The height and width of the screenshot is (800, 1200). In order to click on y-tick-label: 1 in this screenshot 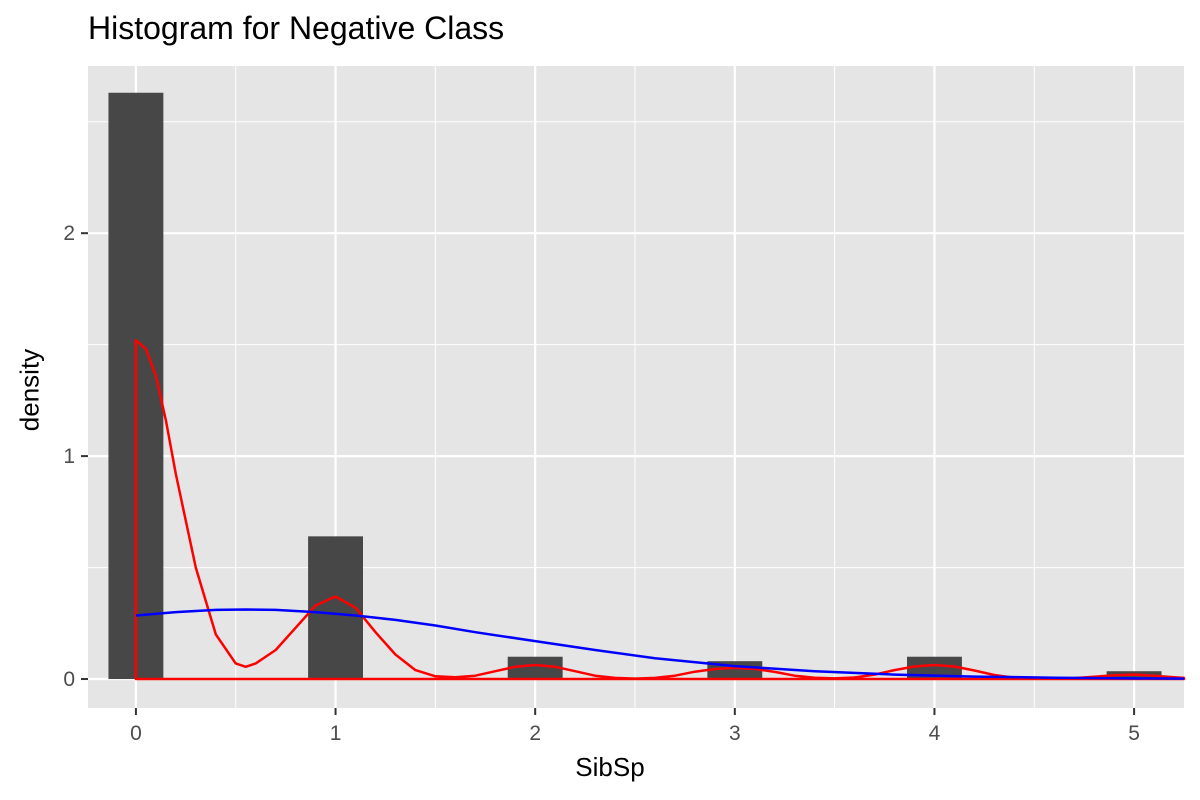, I will do `click(69, 456)`.